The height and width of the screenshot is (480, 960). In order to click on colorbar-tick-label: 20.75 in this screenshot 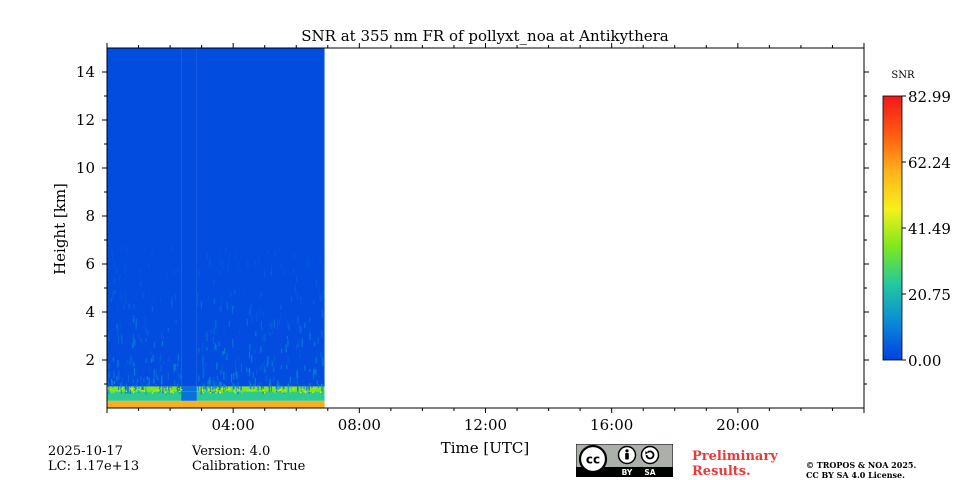, I will do `click(929, 295)`.